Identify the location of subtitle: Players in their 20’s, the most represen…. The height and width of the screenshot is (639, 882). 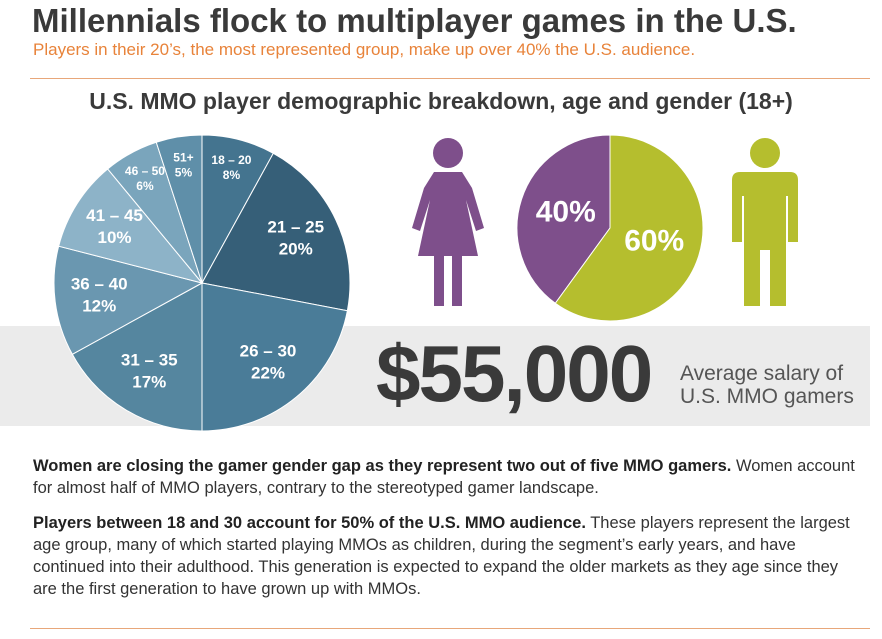
(364, 49).